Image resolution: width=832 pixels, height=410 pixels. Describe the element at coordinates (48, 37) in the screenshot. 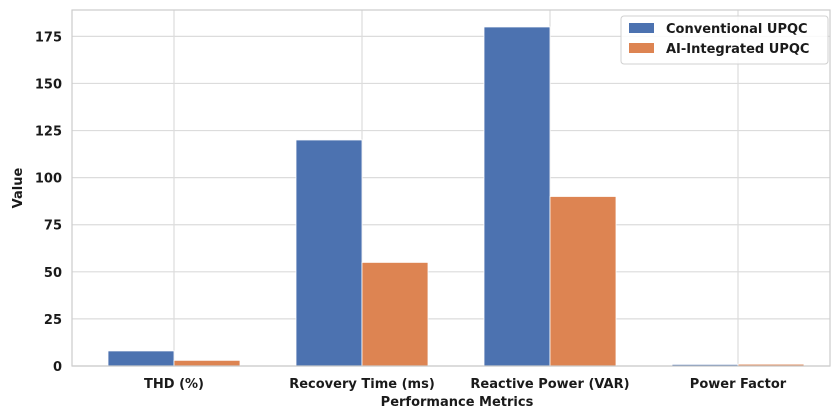

I see `y-tick-label: 175` at that location.